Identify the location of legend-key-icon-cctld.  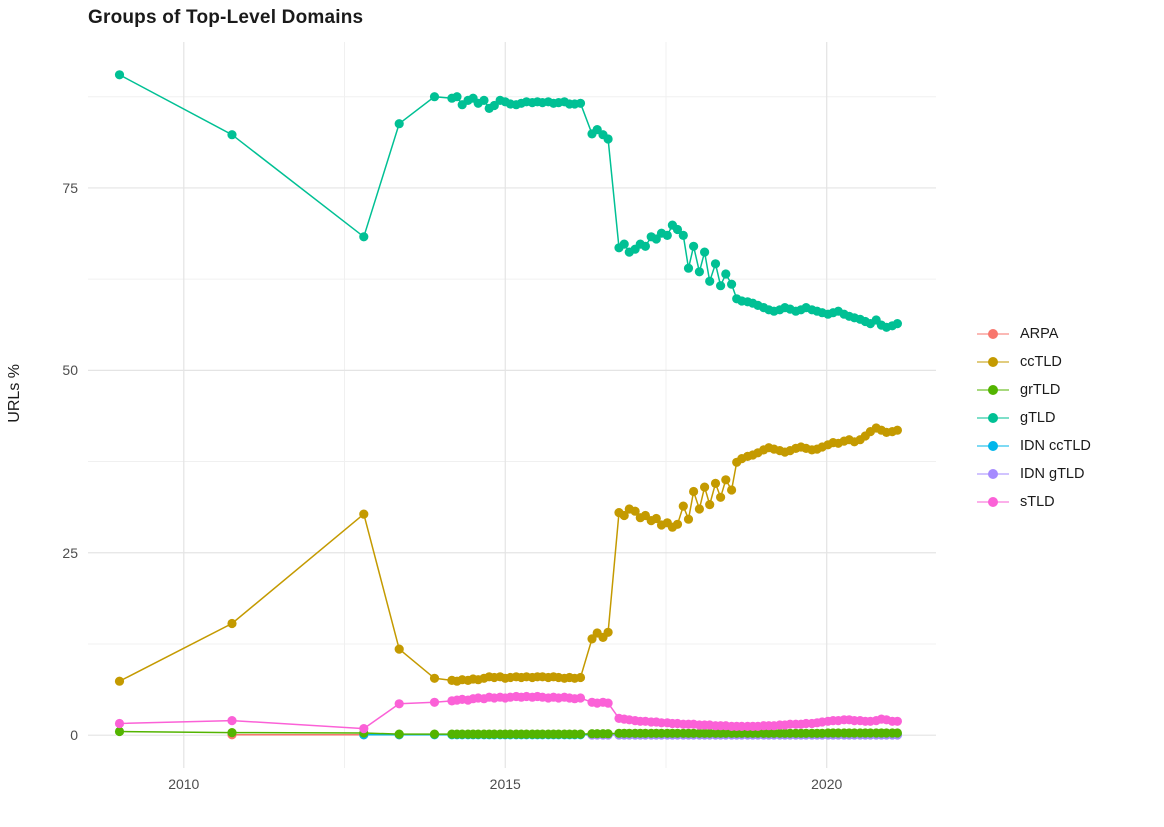
(993, 362).